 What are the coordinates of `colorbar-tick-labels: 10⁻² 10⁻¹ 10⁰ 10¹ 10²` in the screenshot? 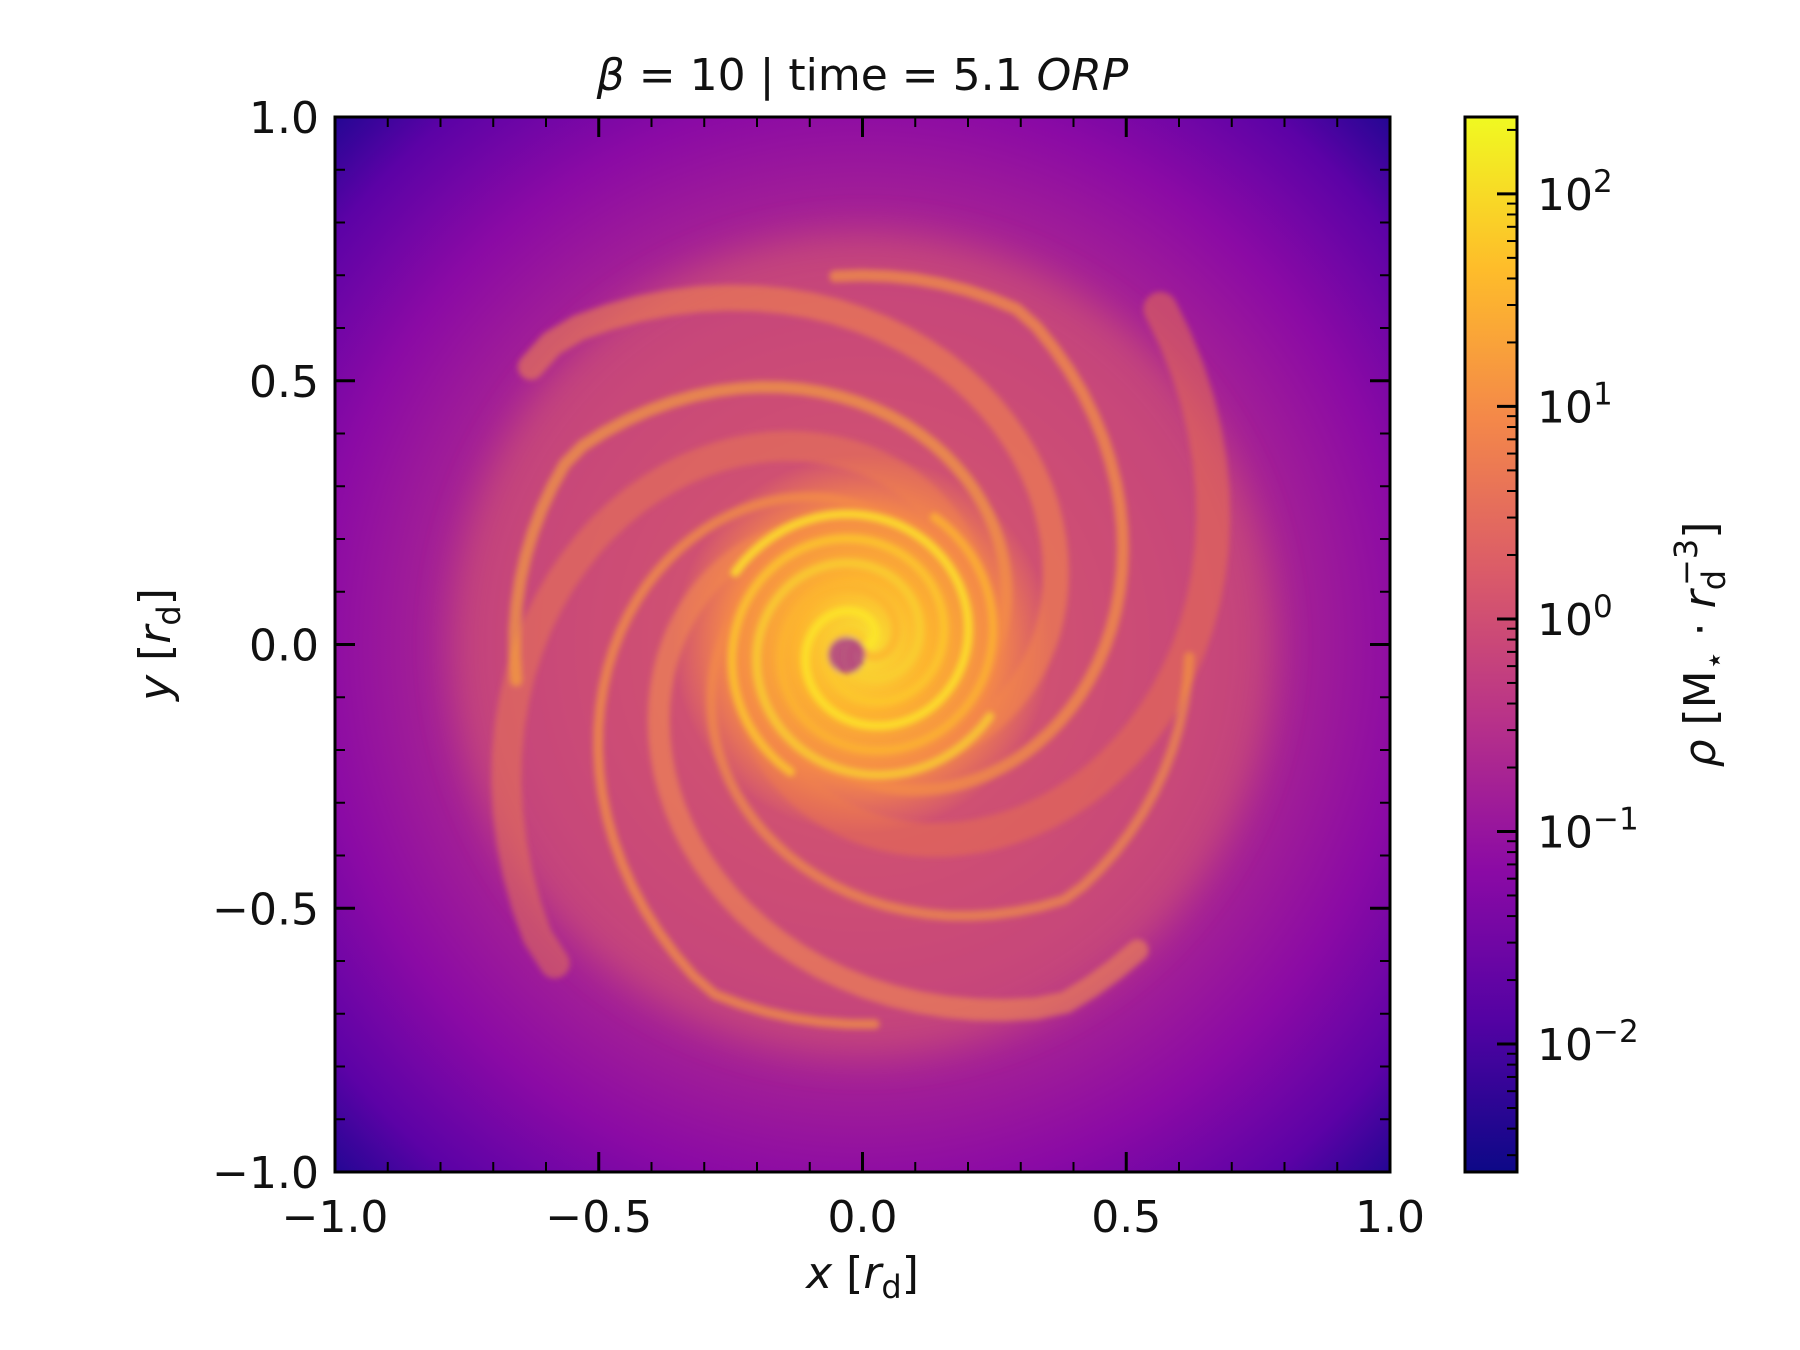 It's located at (1588, 617).